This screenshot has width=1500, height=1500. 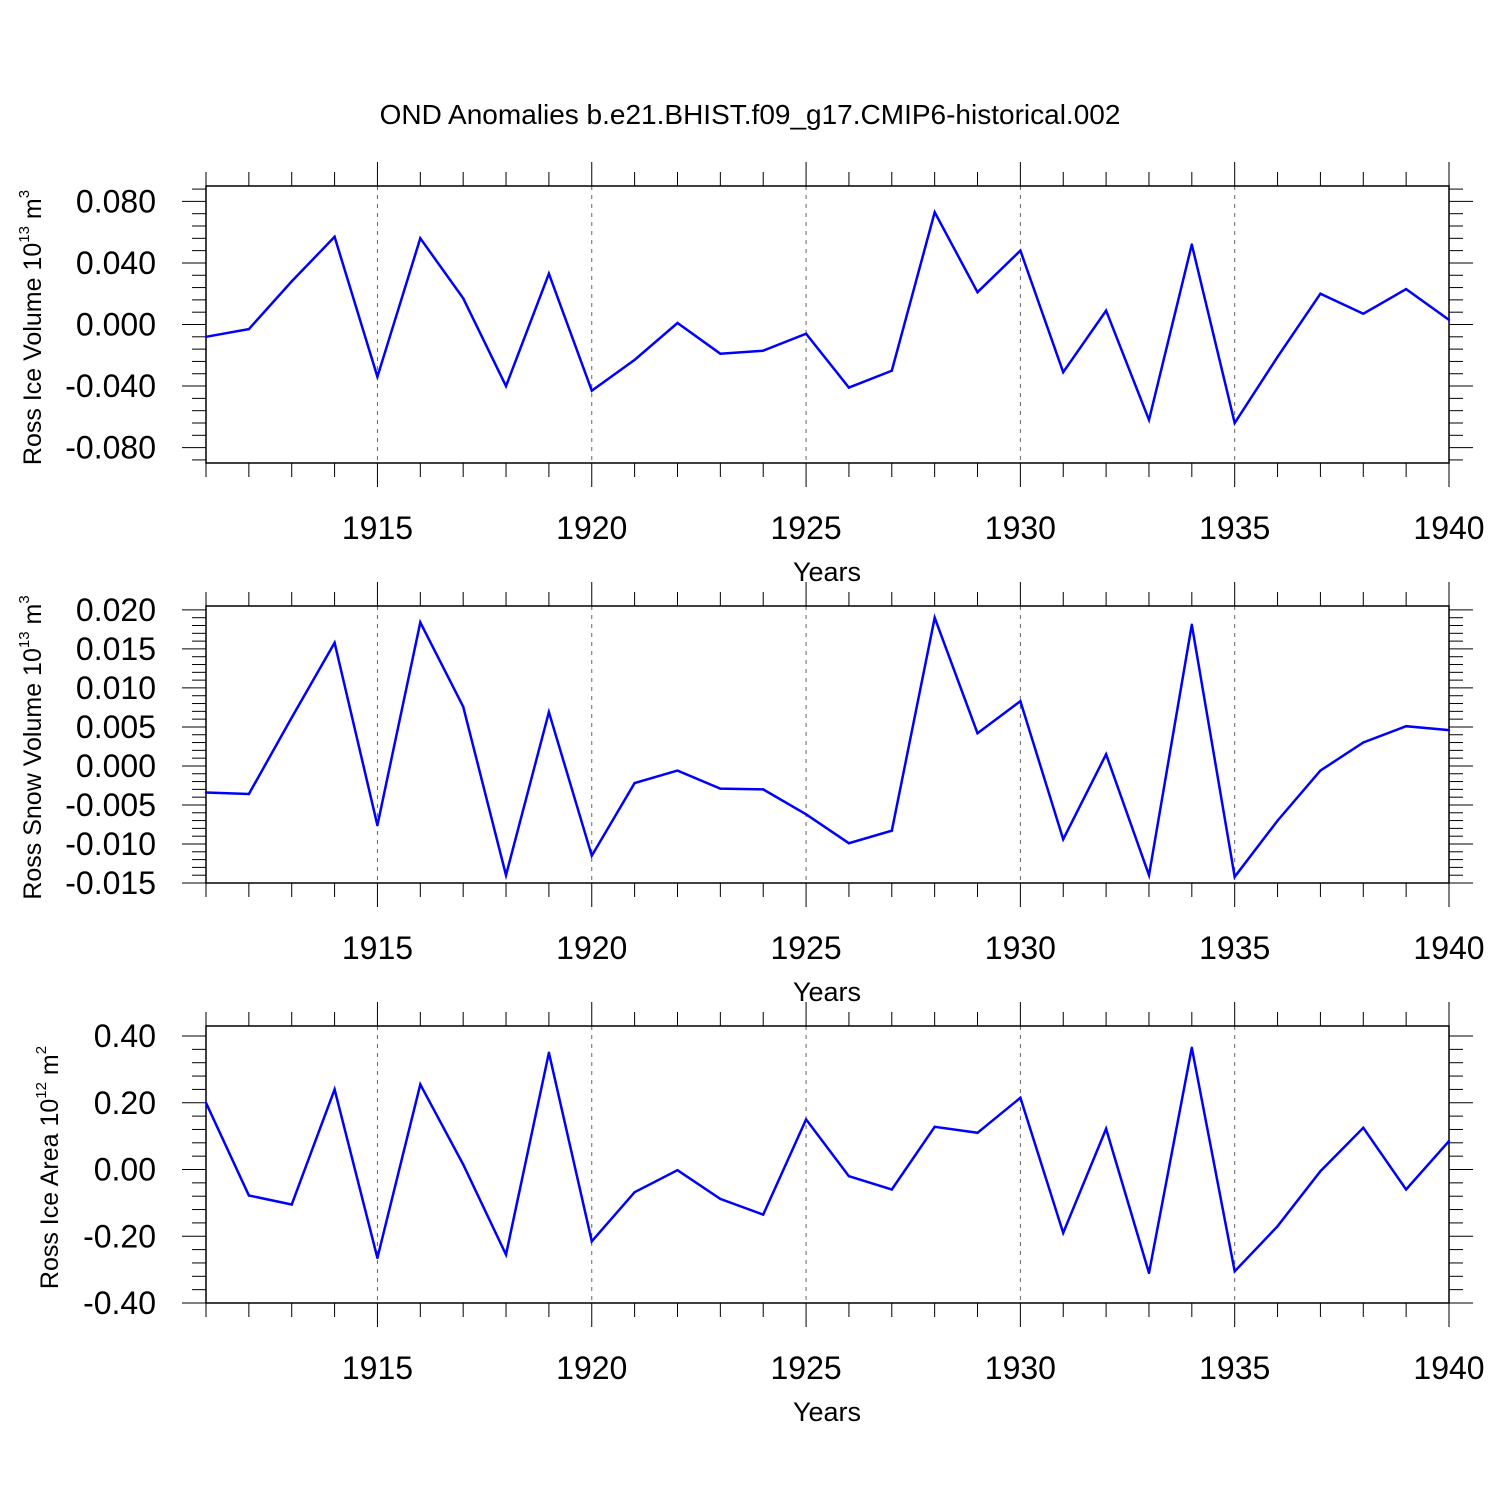 What do you see at coordinates (1449, 320) in the screenshot?
I see `ross-ice-volume-point-1940` at bounding box center [1449, 320].